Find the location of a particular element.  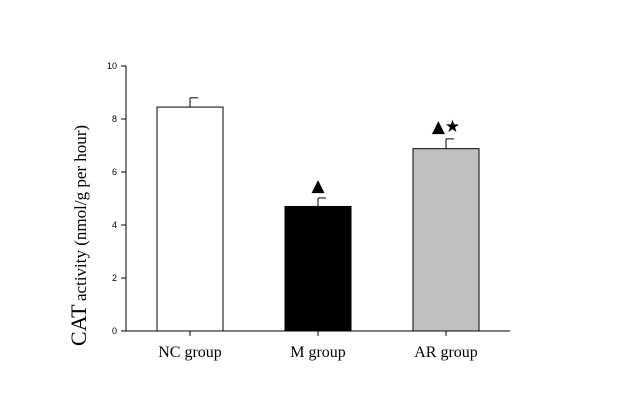

y-tick-label: 2 is located at coordinates (114, 278).